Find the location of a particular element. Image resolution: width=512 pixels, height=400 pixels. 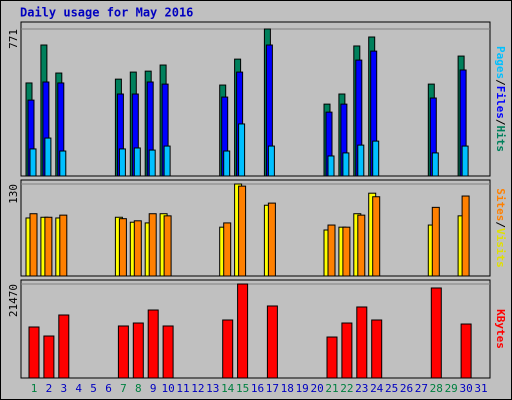

chart-title: Daily usage for May 2016 is located at coordinates (106, 13).